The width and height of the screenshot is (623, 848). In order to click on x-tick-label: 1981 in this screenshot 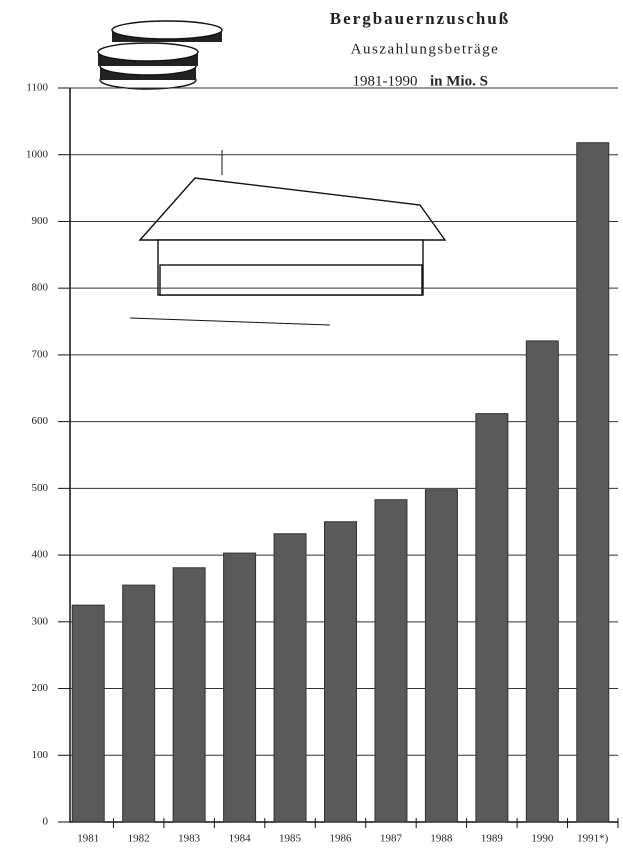, I will do `click(88, 839)`.